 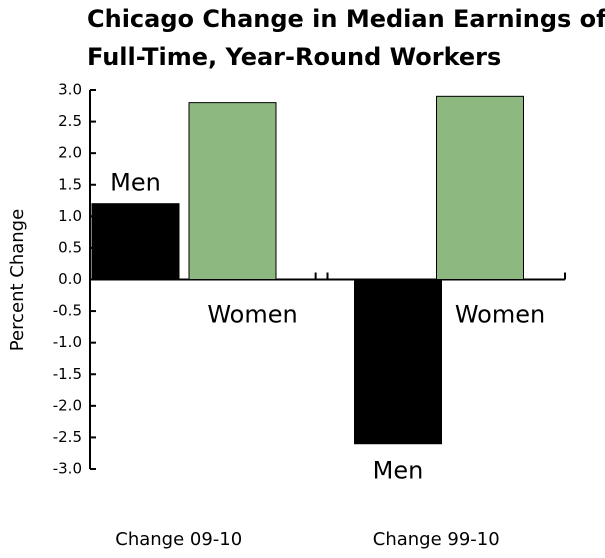 I want to click on y-tick-label: -0.5, so click(x=67, y=311).